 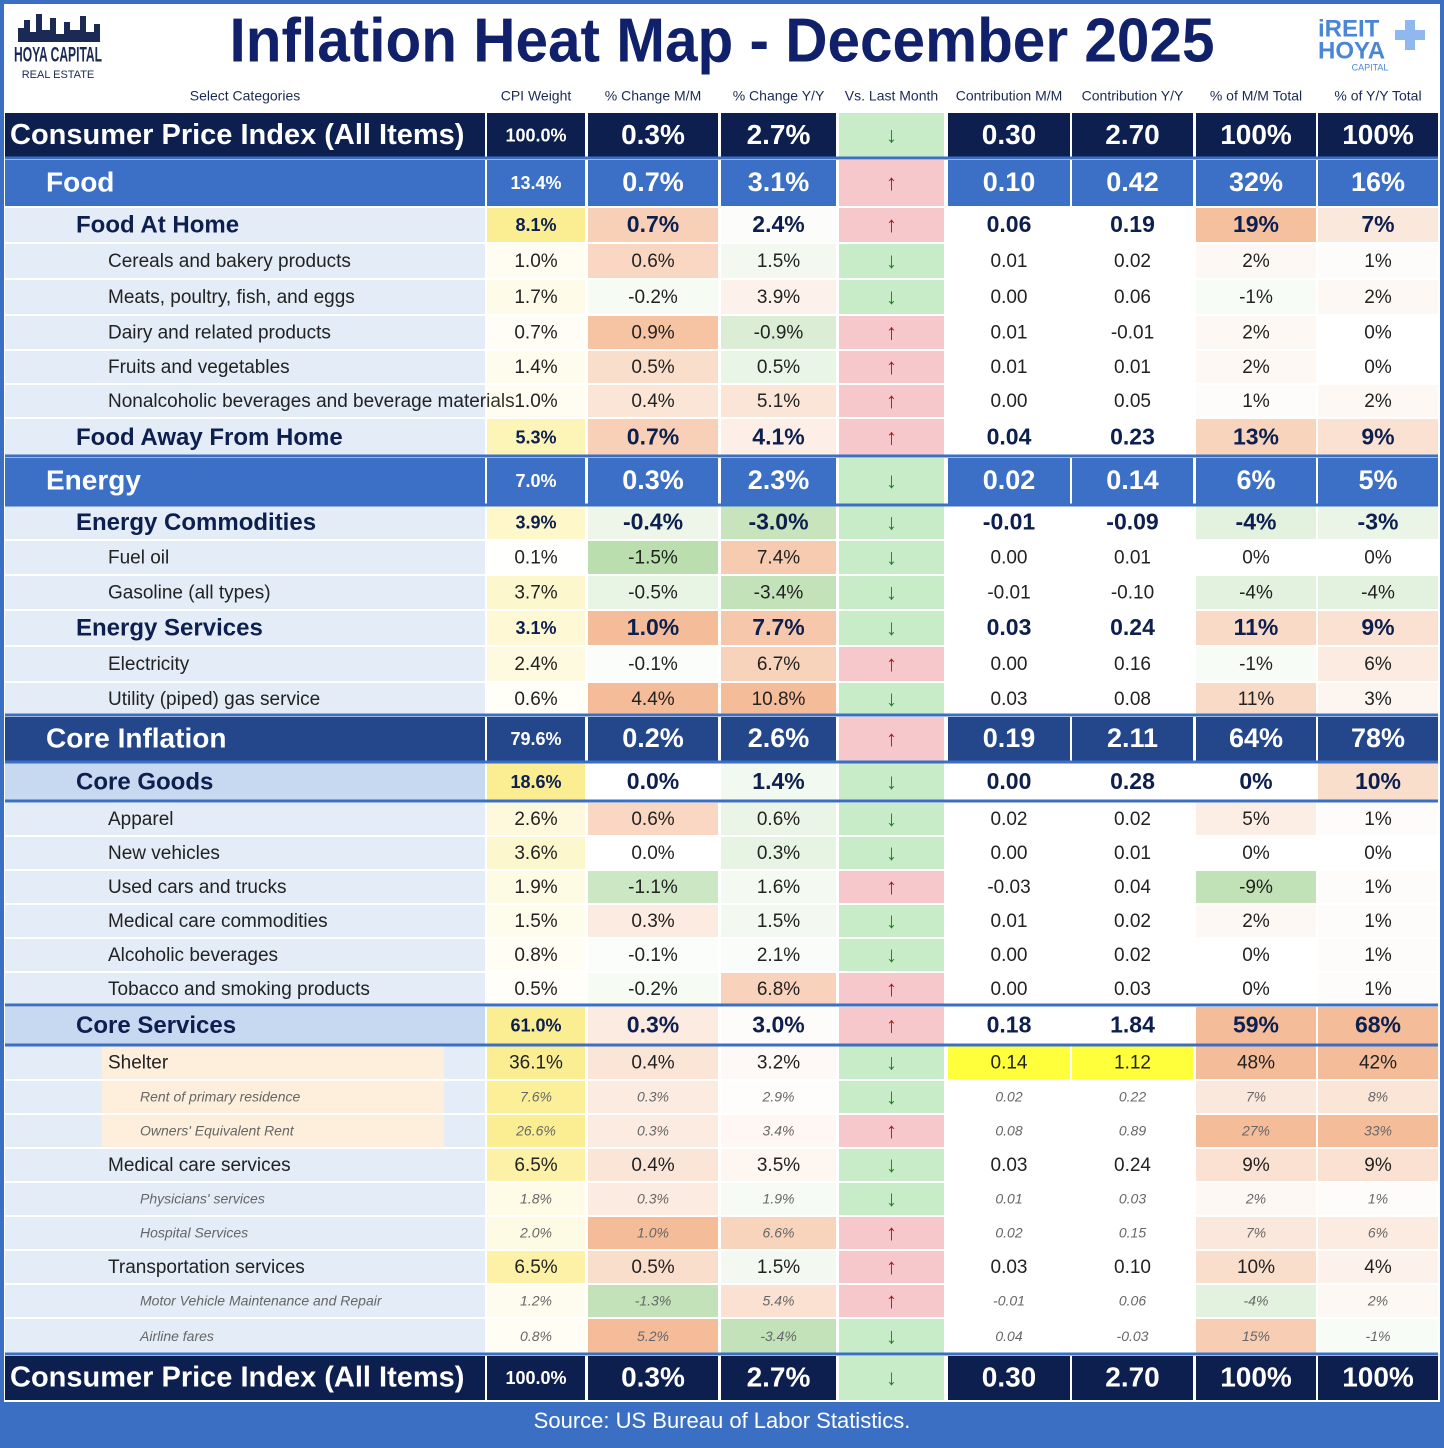 What do you see at coordinates (1256, 955) in the screenshot?
I see `cell-value: 0%` at bounding box center [1256, 955].